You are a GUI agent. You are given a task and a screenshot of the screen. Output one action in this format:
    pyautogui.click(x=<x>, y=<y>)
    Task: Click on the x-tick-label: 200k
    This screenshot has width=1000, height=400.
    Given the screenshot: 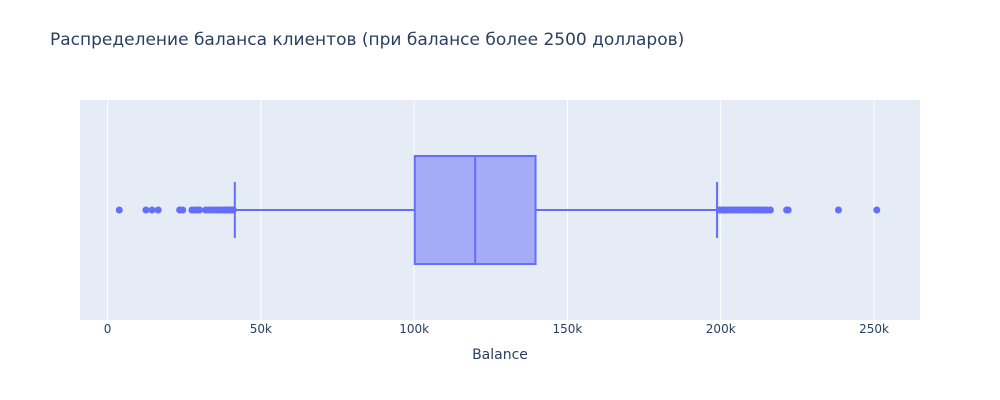 What is the action you would take?
    pyautogui.click(x=721, y=329)
    